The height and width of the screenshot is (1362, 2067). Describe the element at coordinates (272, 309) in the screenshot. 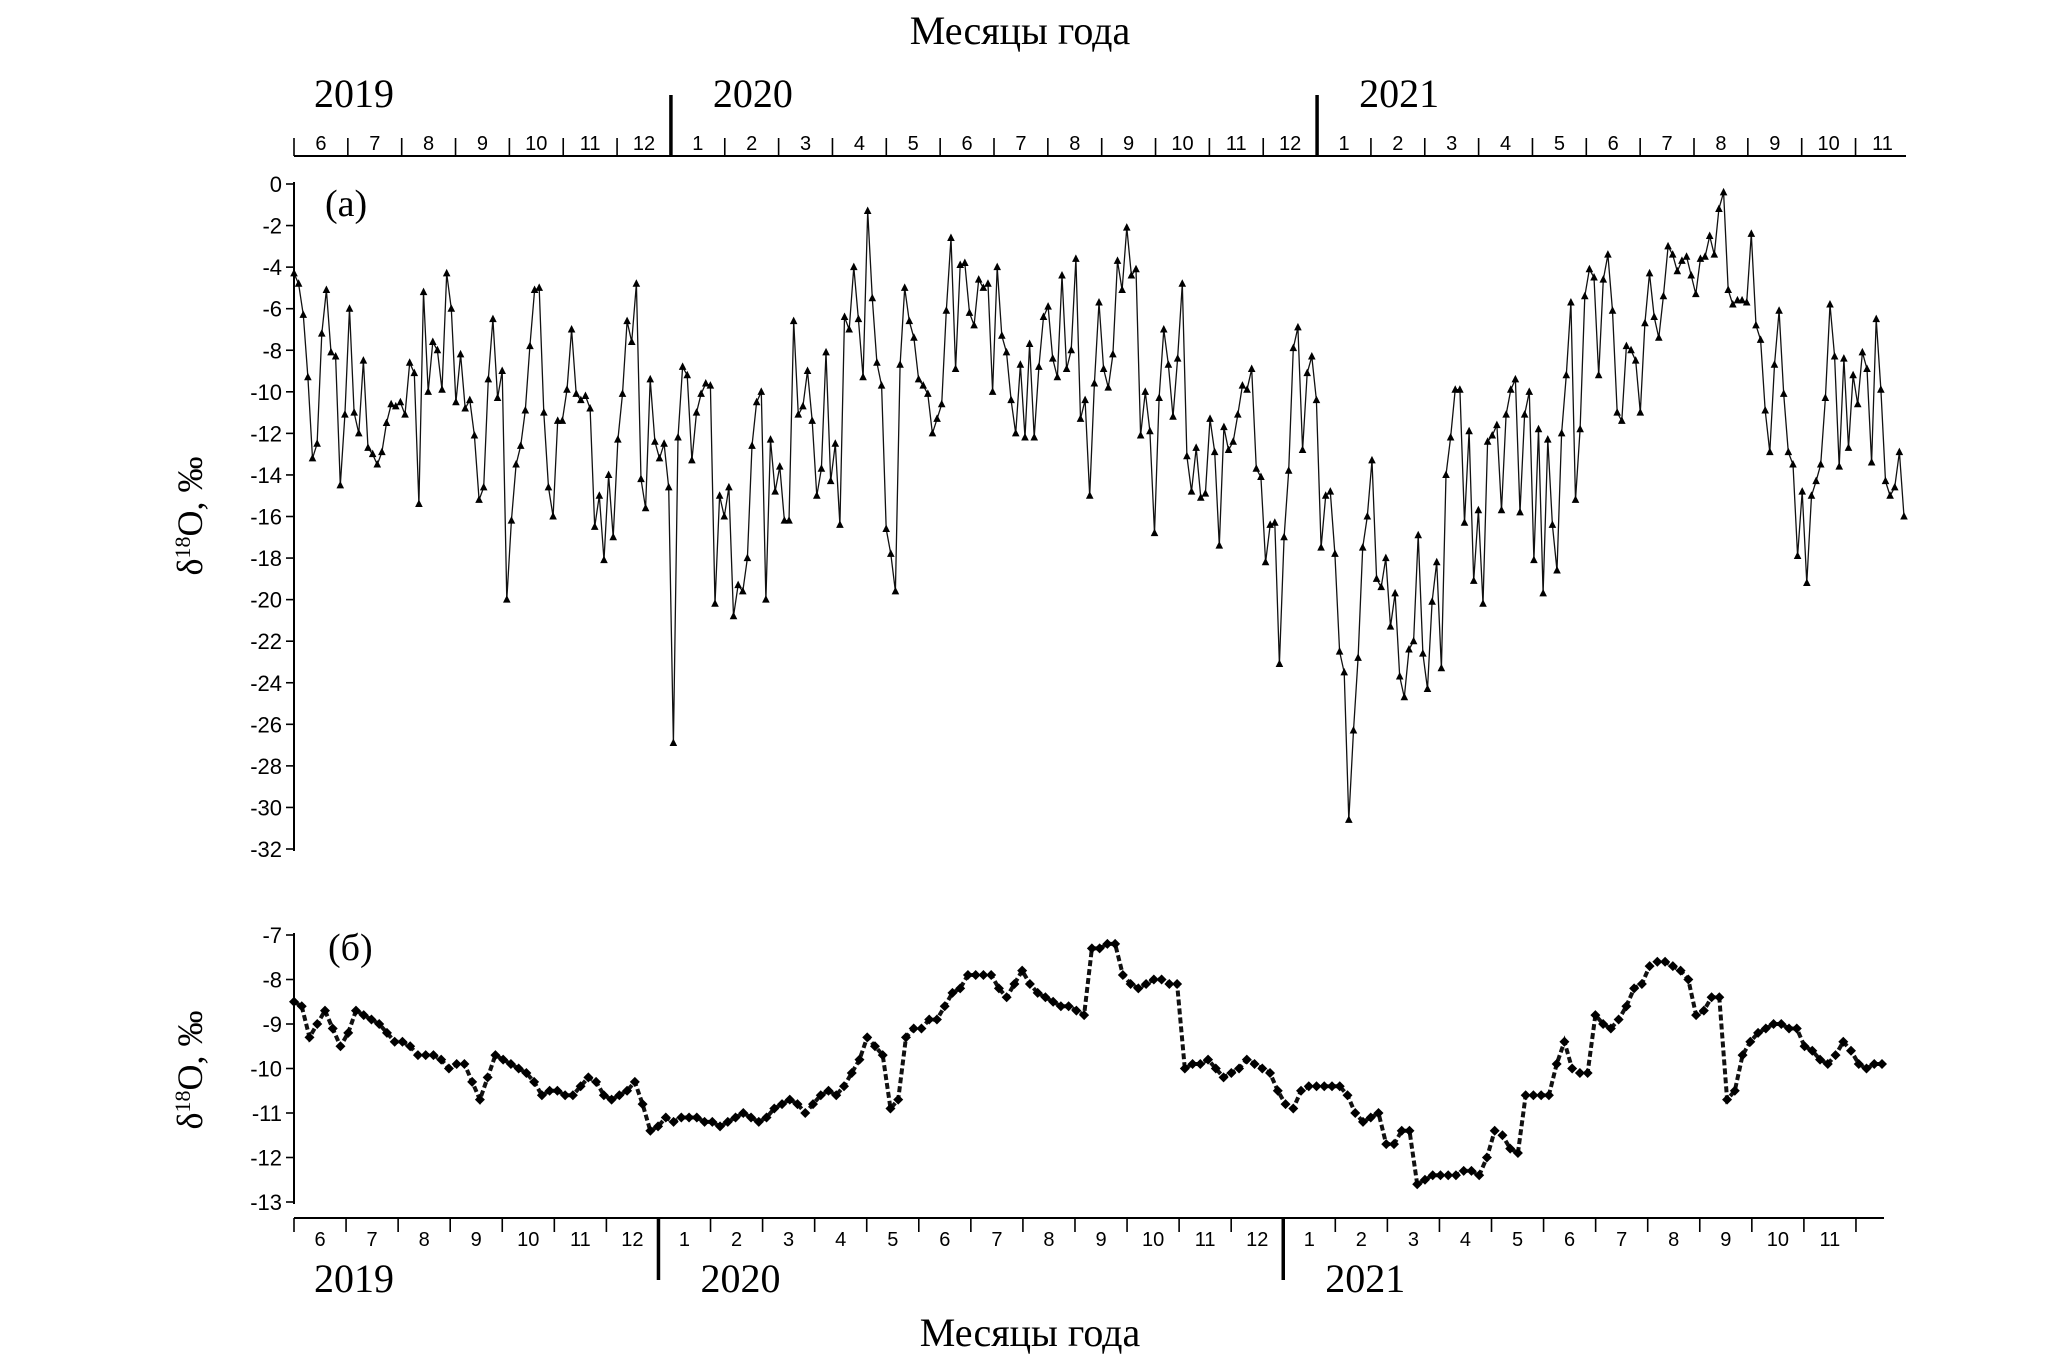

I see `y-tick-label: -6` at that location.